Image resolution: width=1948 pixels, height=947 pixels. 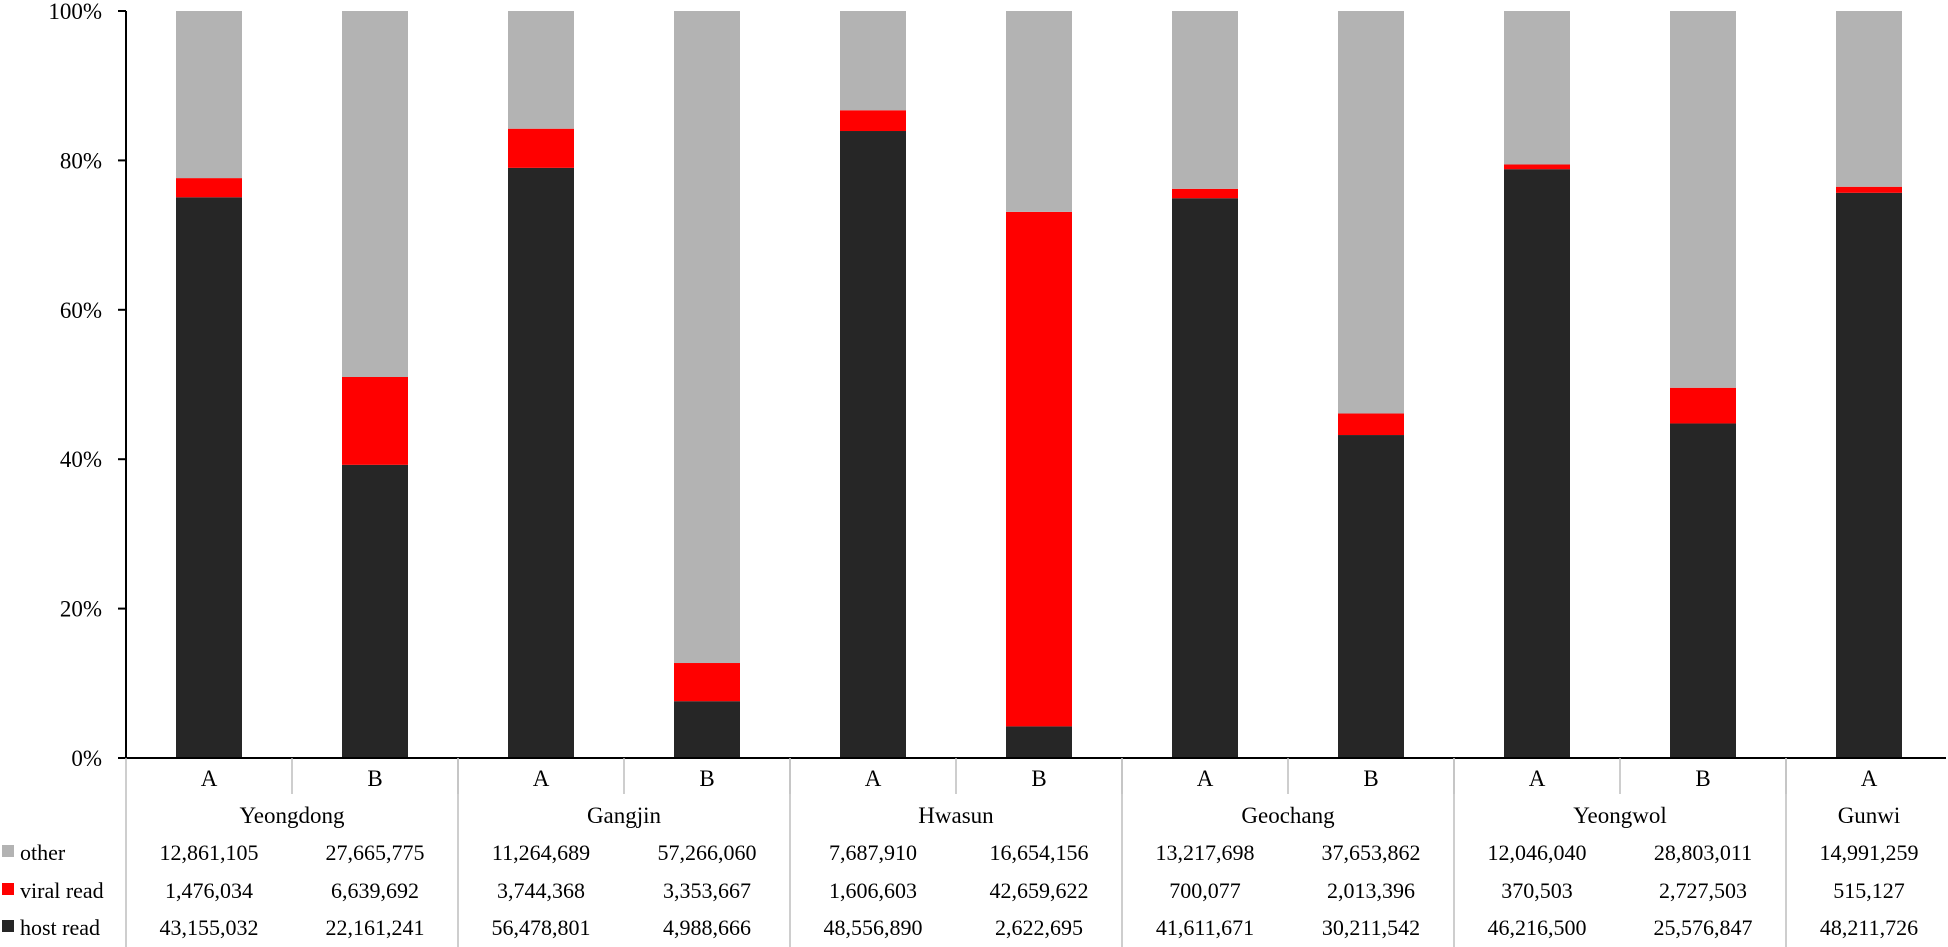 I want to click on sample-label-2: A, so click(x=541, y=778).